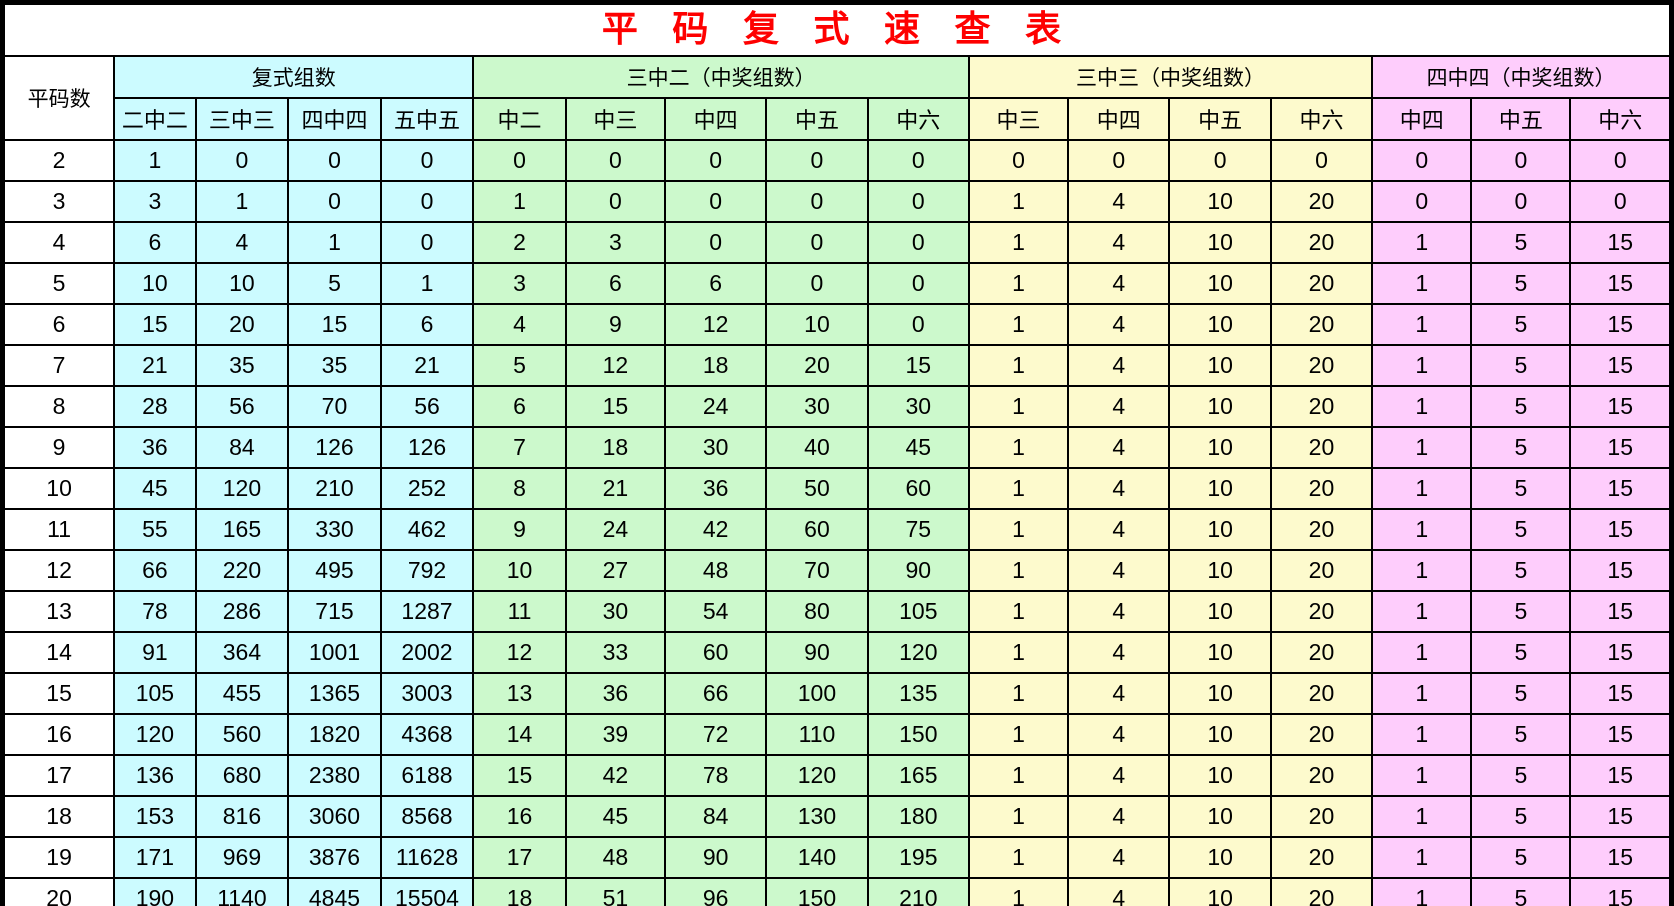 This screenshot has height=906, width=1674. What do you see at coordinates (334, 406) in the screenshot?
I see `cell-fushi-4z4: 70` at bounding box center [334, 406].